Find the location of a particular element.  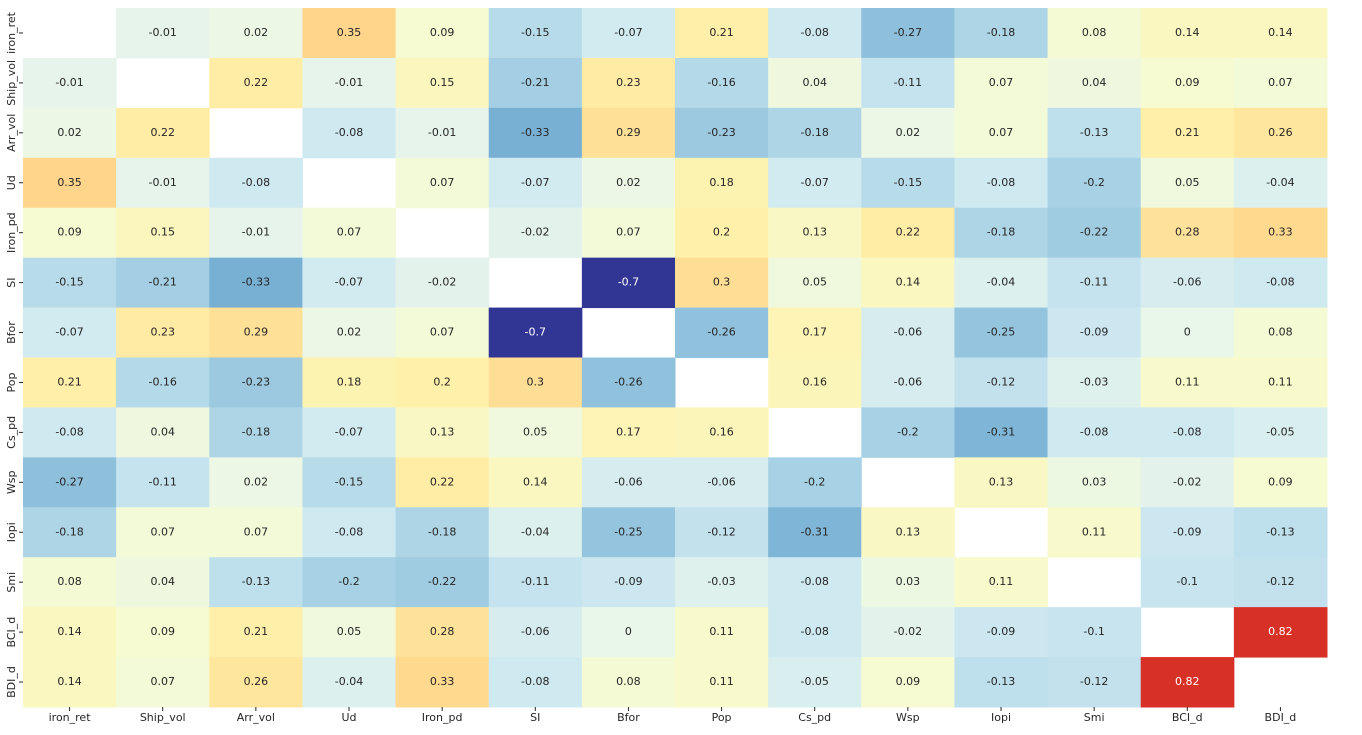

cell-label: -0.09 is located at coordinates (1187, 531).